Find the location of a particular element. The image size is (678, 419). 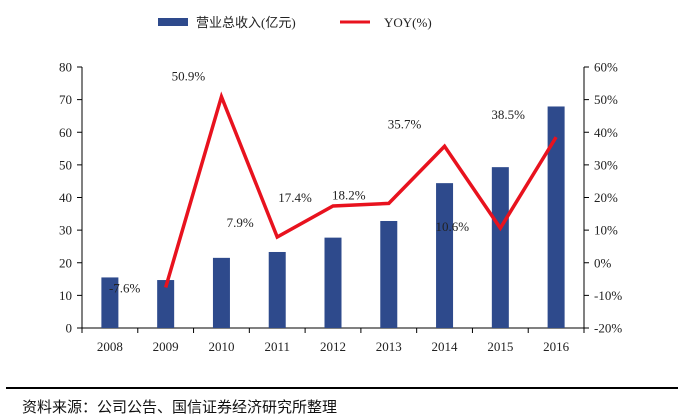

left-axis-tick-label: 70 is located at coordinates (65, 99).